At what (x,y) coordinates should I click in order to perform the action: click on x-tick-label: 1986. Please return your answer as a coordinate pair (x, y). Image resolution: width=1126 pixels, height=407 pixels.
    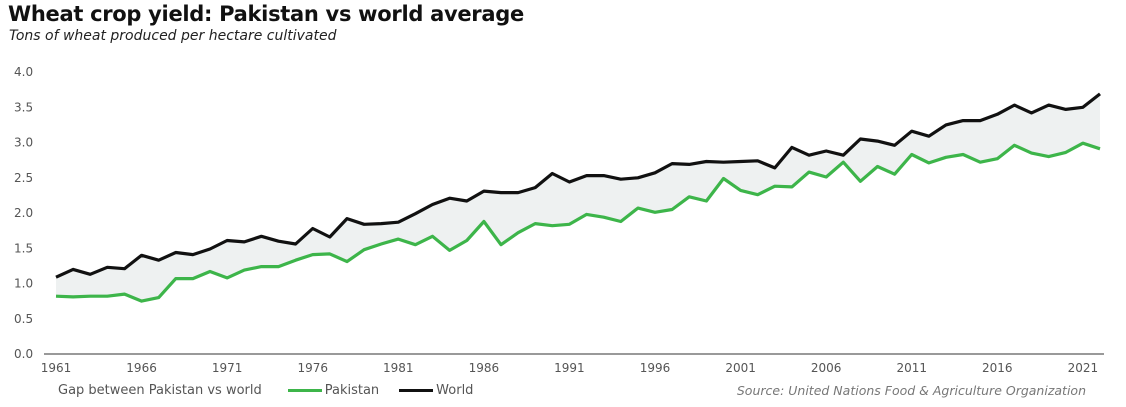
    Looking at the image, I should click on (484, 368).